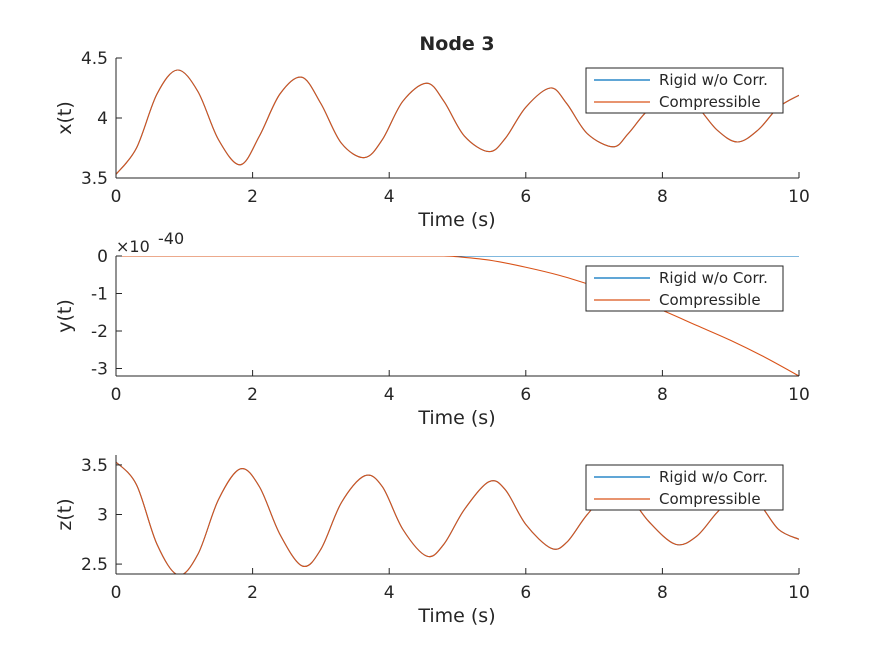 This screenshot has width=884, height=663. Describe the element at coordinates (65, 118) in the screenshot. I see `y-axis-label: x(t)` at that location.